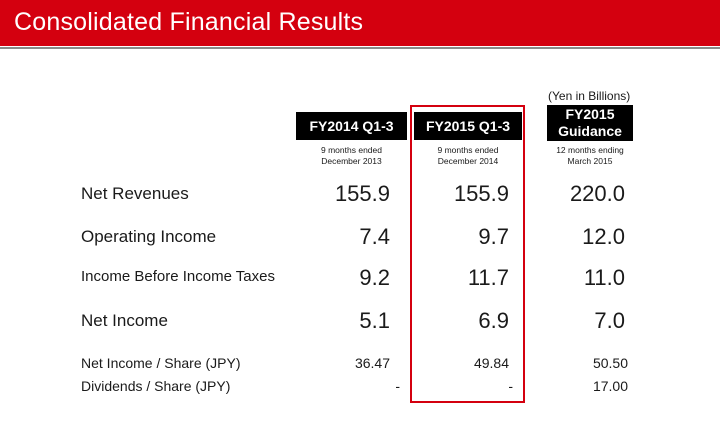 This screenshot has height=435, width=720. Describe the element at coordinates (491, 363) in the screenshot. I see `value-fy2015: 49.84` at that location.